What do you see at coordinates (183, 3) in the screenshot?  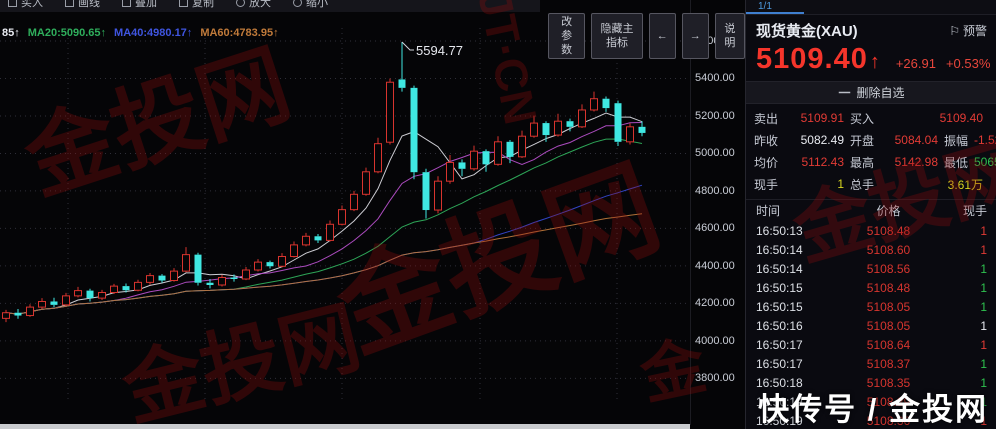 I see `copy-icon` at bounding box center [183, 3].